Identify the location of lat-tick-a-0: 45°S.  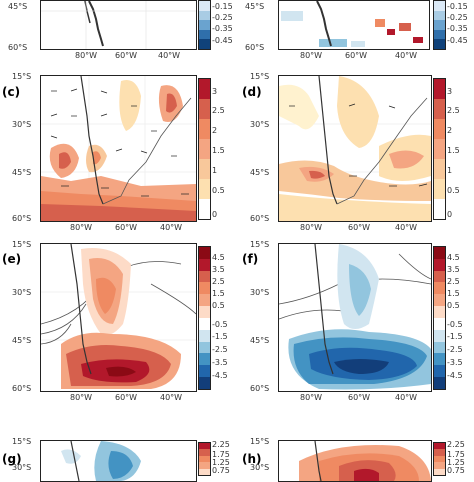
(18, 6).